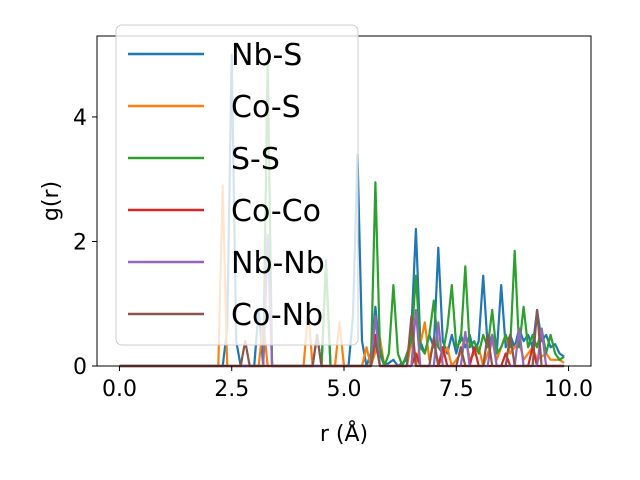  What do you see at coordinates (266, 107) in the screenshot?
I see `legend-label: Co-S` at bounding box center [266, 107].